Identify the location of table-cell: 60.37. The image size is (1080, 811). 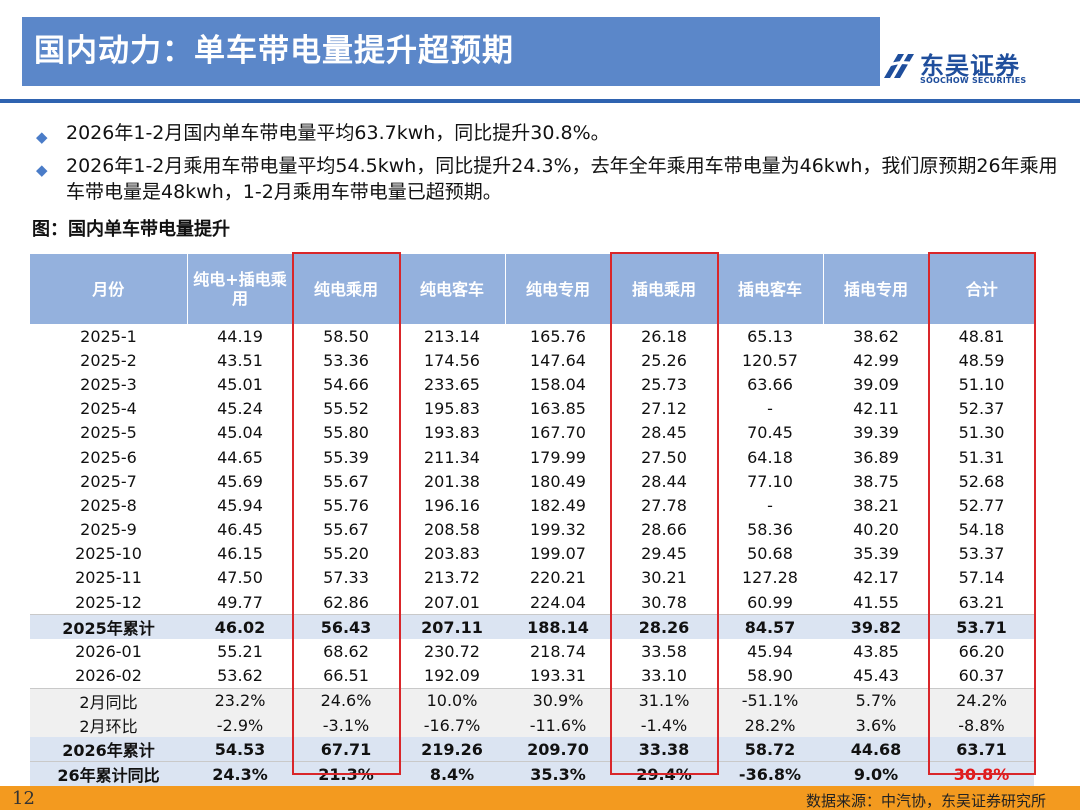
(981, 676).